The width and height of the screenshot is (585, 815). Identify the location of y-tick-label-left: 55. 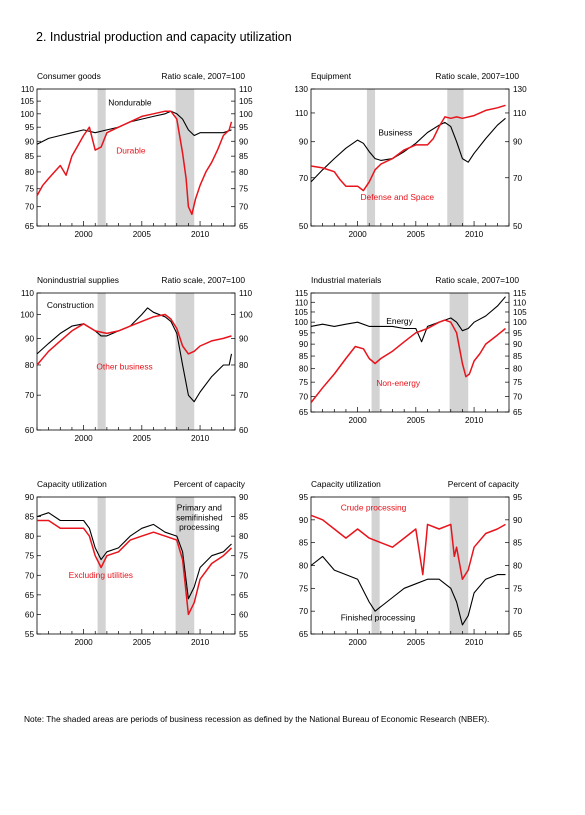
(30, 634).